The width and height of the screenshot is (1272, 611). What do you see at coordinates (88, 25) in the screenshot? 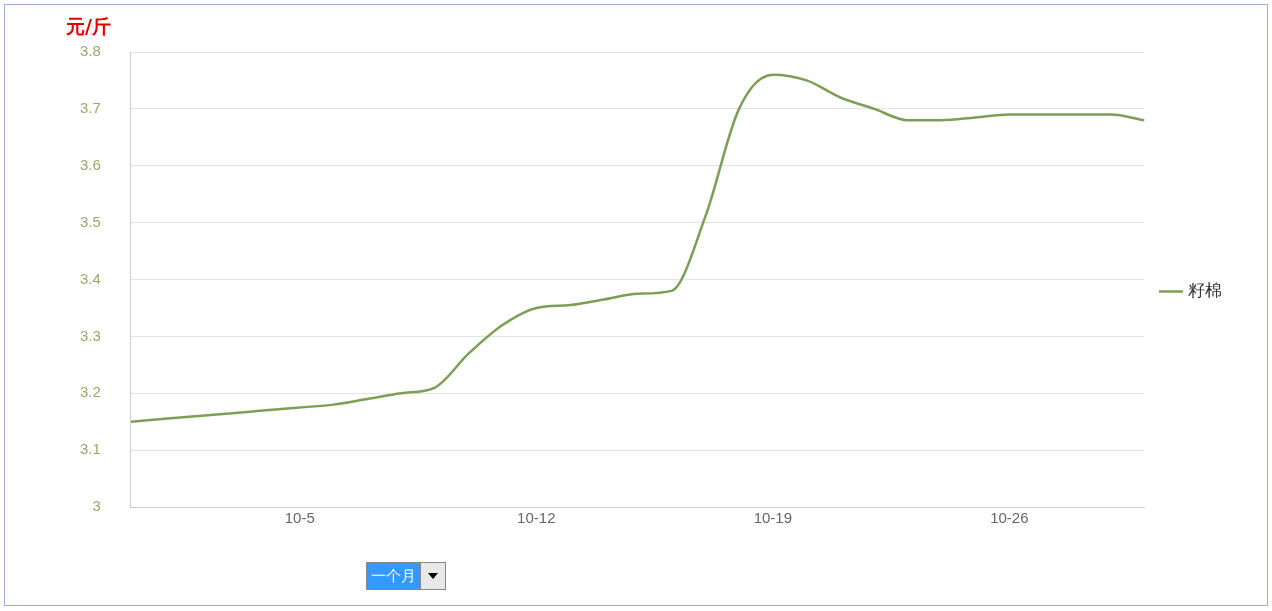
I see `y-axis-title: 元/斤` at bounding box center [88, 25].